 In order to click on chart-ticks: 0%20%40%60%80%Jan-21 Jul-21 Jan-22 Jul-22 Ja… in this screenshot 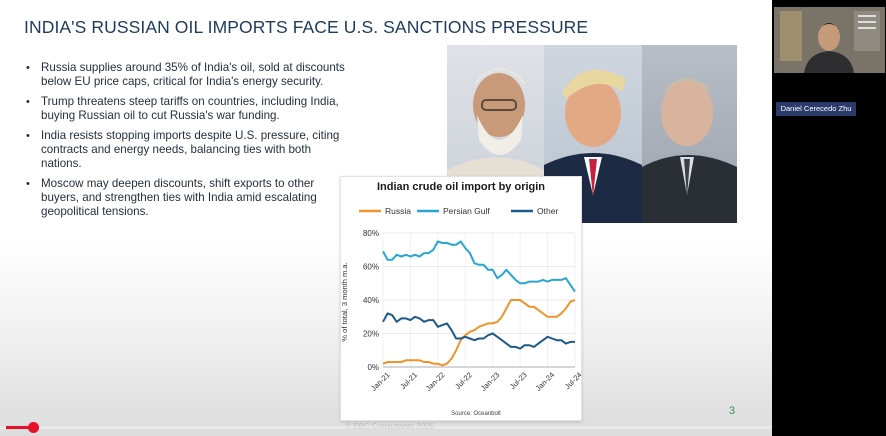, I will do `click(472, 311)`.